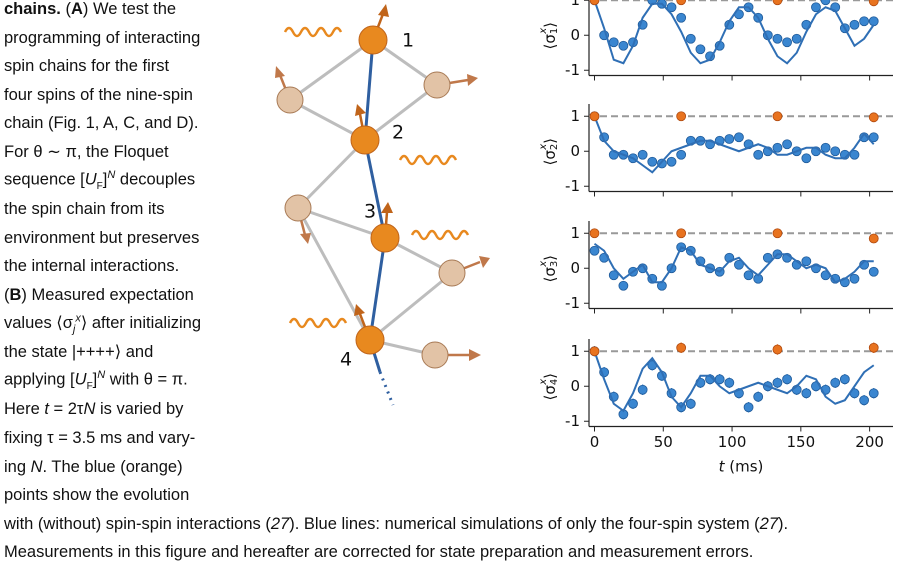 The width and height of the screenshot is (918, 574). I want to click on text-run: with θ = π., so click(146, 379).